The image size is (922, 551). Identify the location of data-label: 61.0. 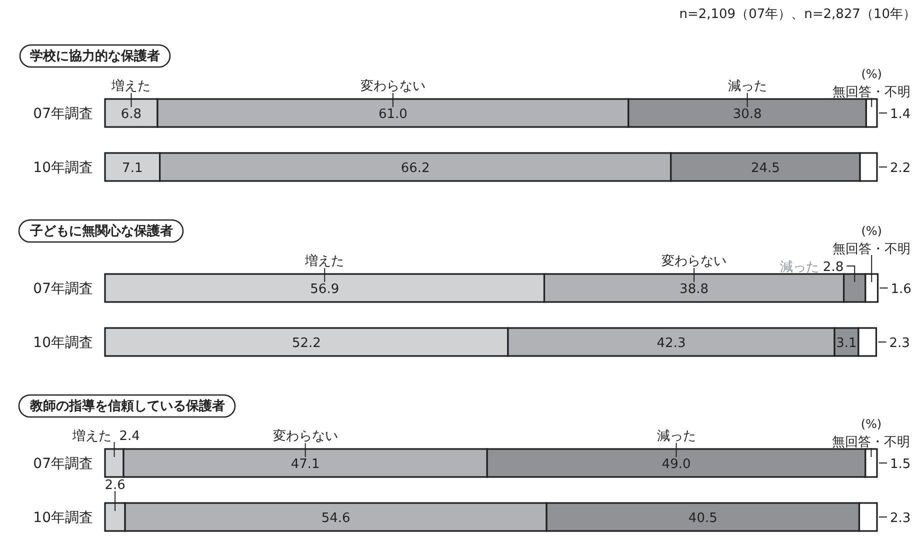
(393, 114).